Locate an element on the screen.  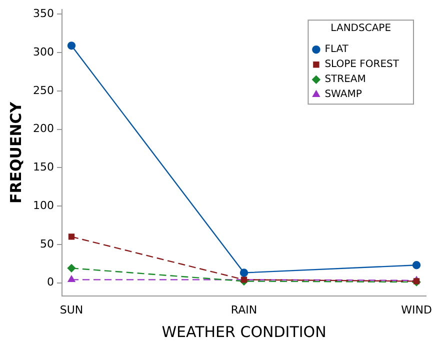
legend-label: STREAM is located at coordinates (345, 80).